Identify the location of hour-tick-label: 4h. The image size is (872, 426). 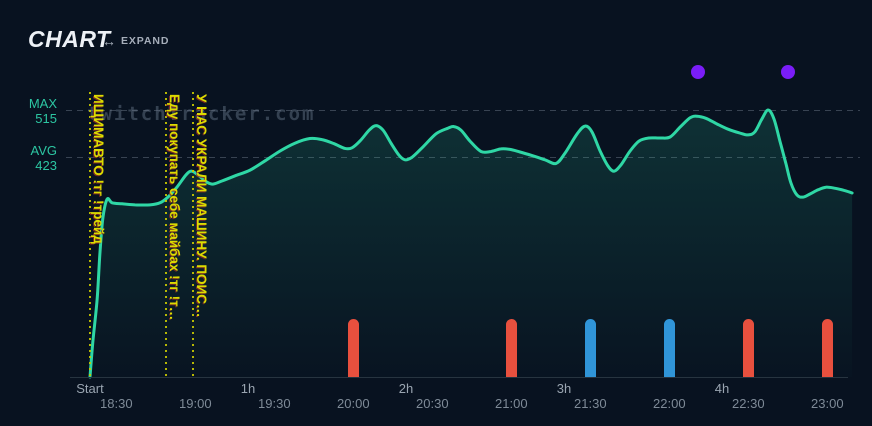
(722, 388).